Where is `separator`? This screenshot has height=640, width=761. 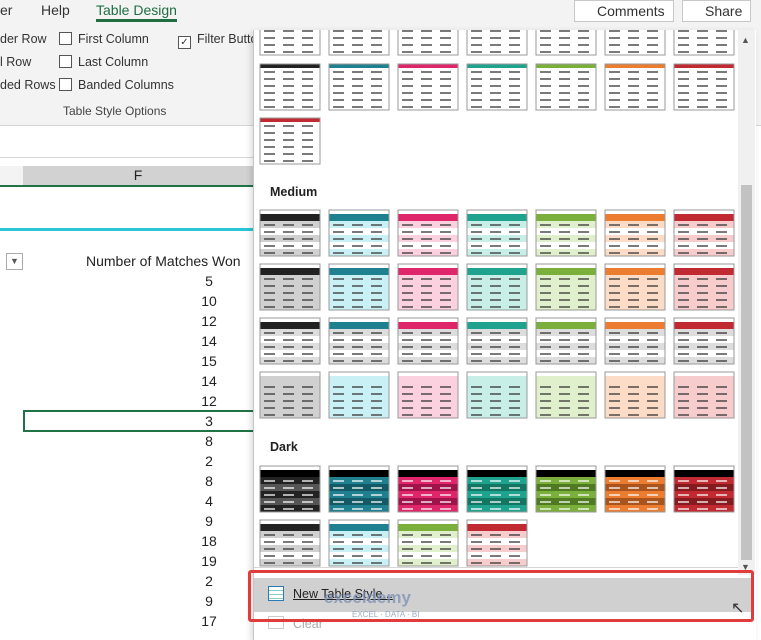 separator is located at coordinates (496, 567).